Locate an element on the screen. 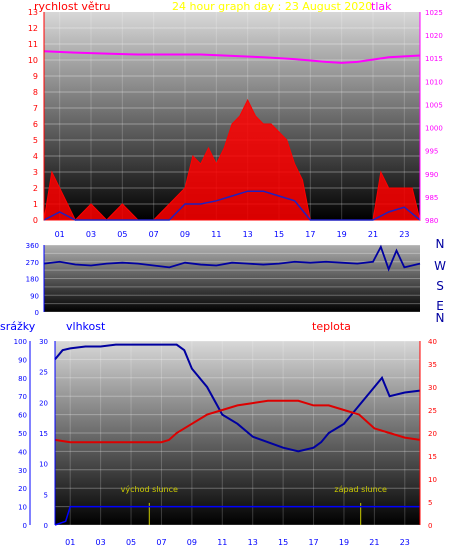 The width and height of the screenshot is (466, 558). wind-tick-label: 11 is located at coordinates (33, 44).